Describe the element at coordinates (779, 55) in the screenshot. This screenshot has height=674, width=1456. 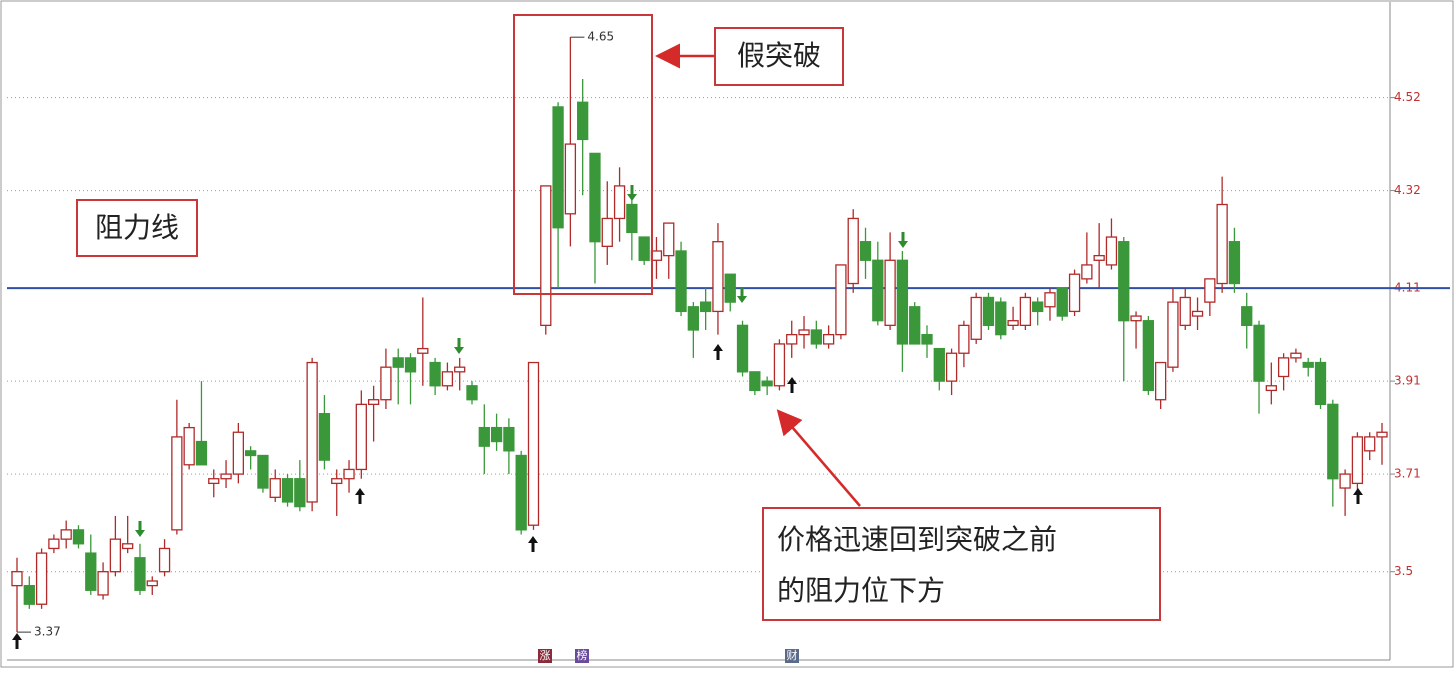
I see `fake-breakout-label: 假突破` at that location.